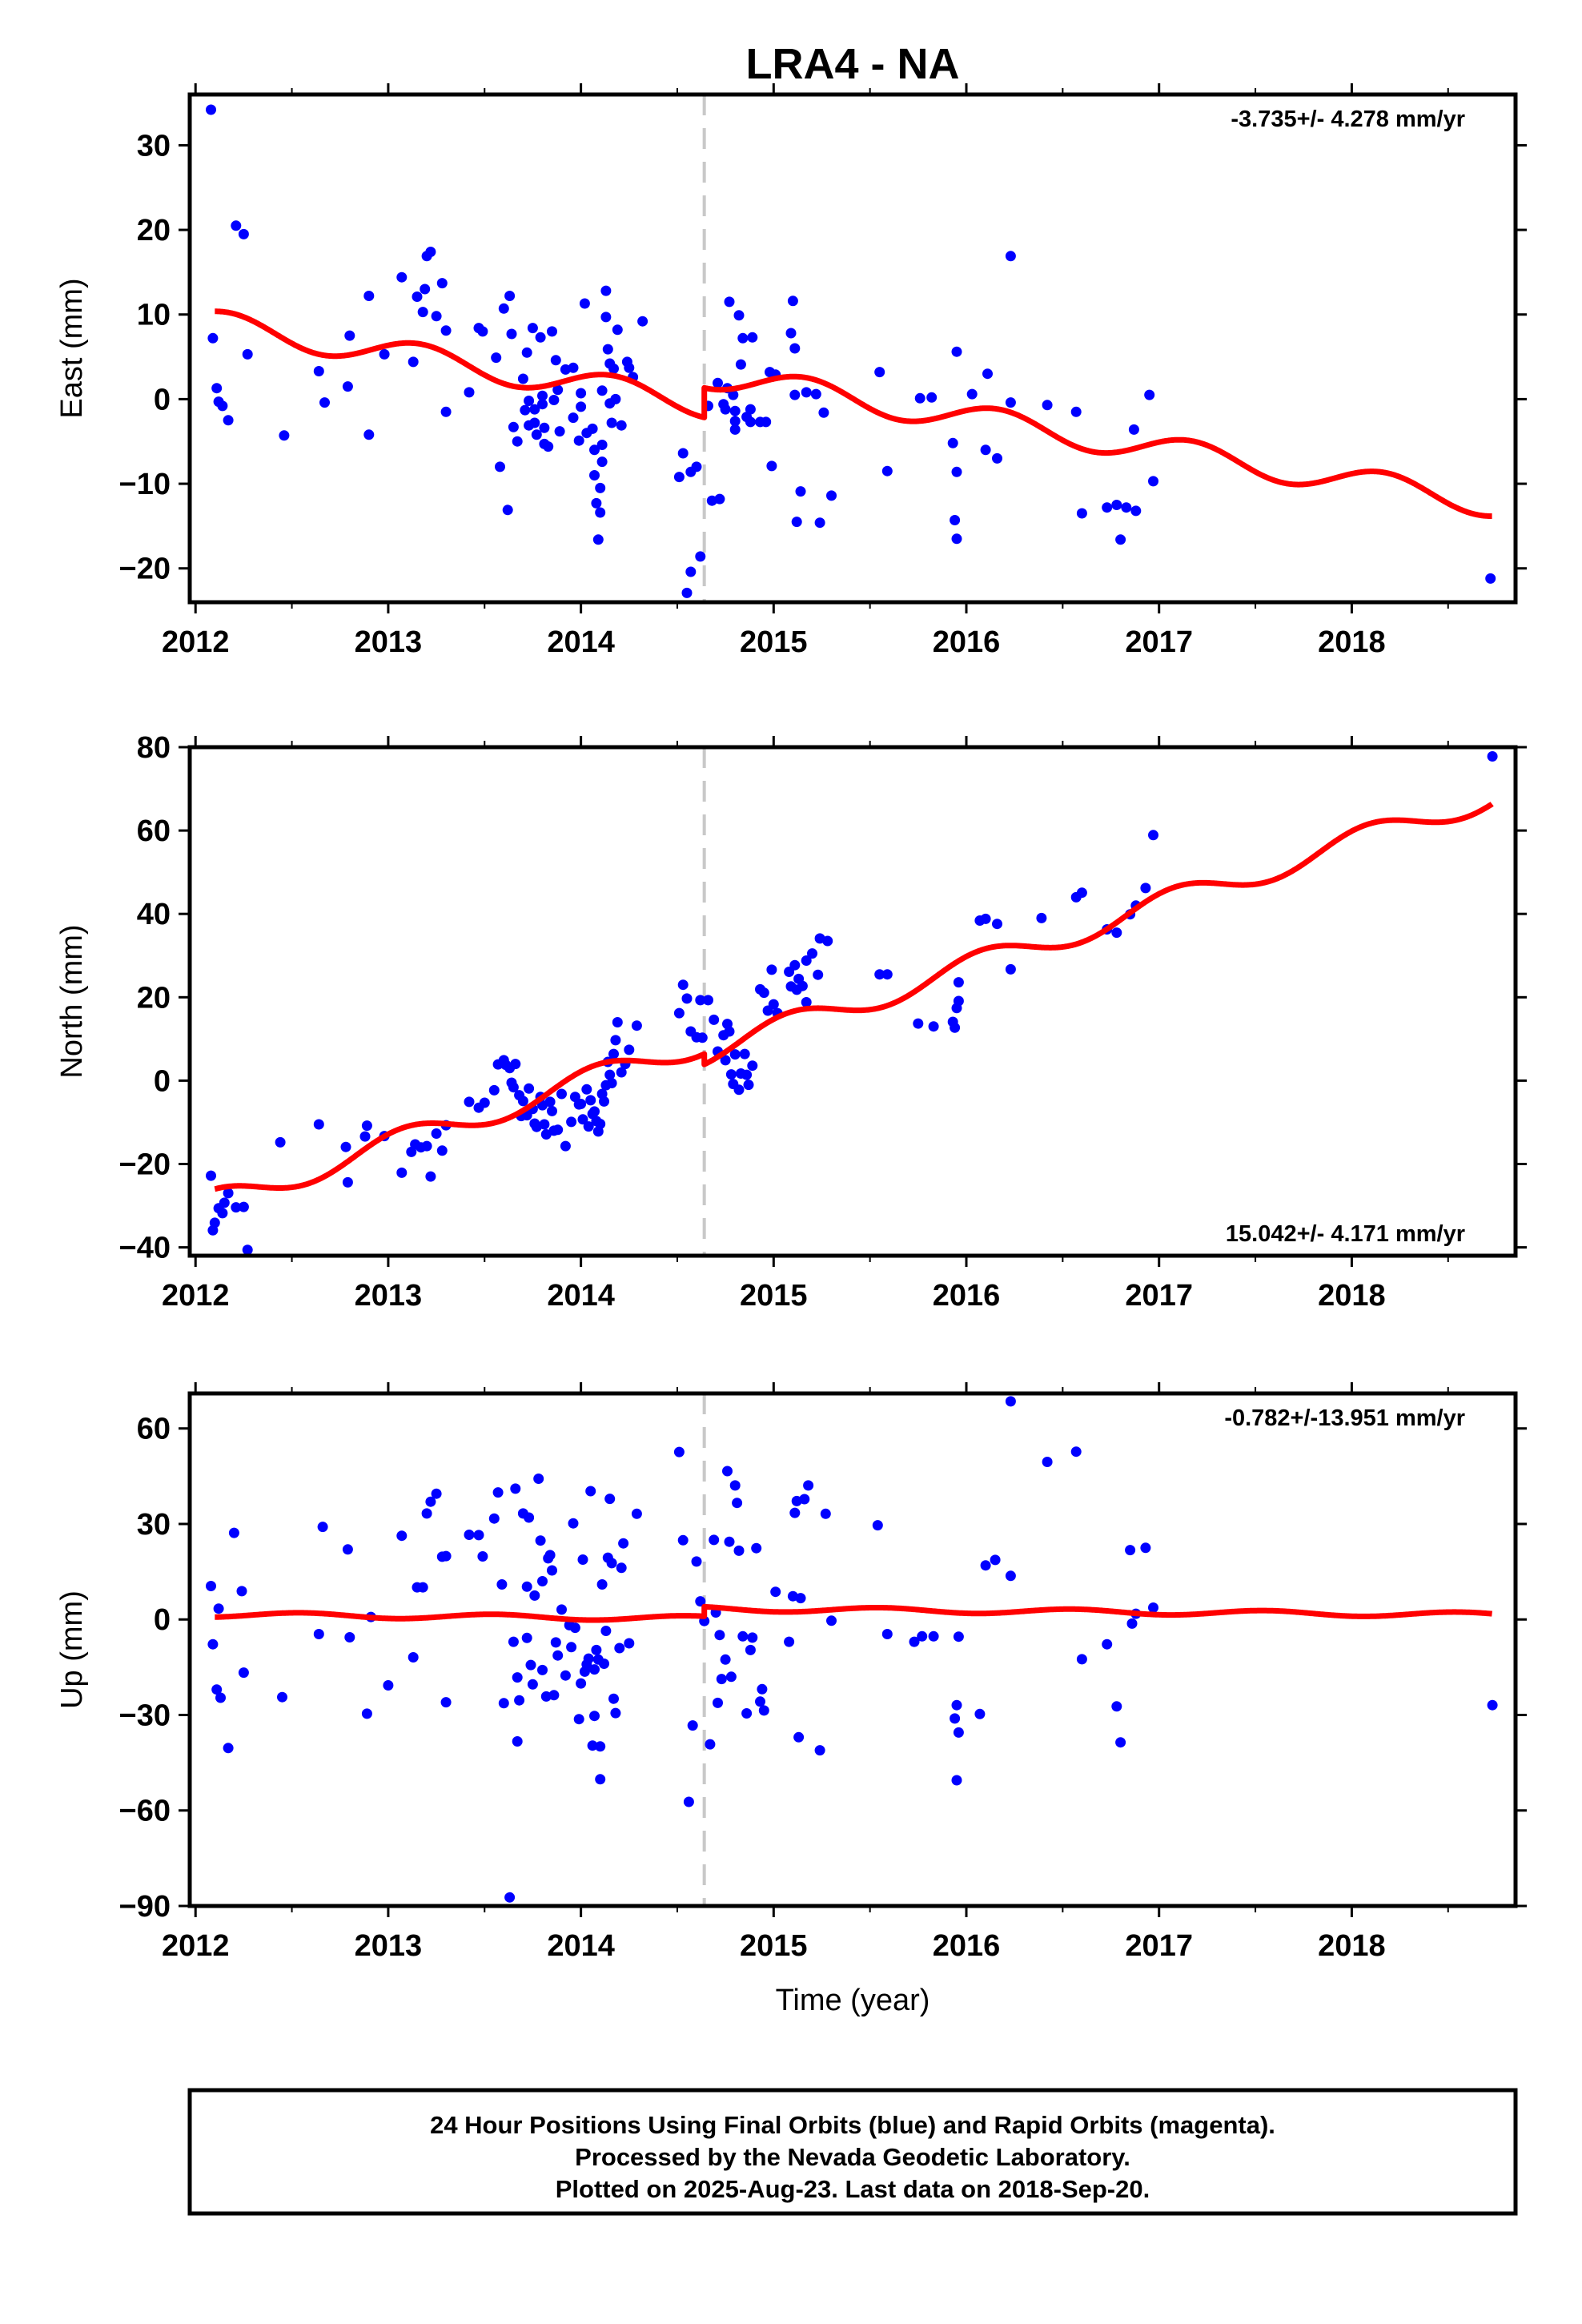 This screenshot has width=1582, height=2324. Describe the element at coordinates (1159, 1946) in the screenshot. I see `x-tick-label-up-5: 2017` at that location.